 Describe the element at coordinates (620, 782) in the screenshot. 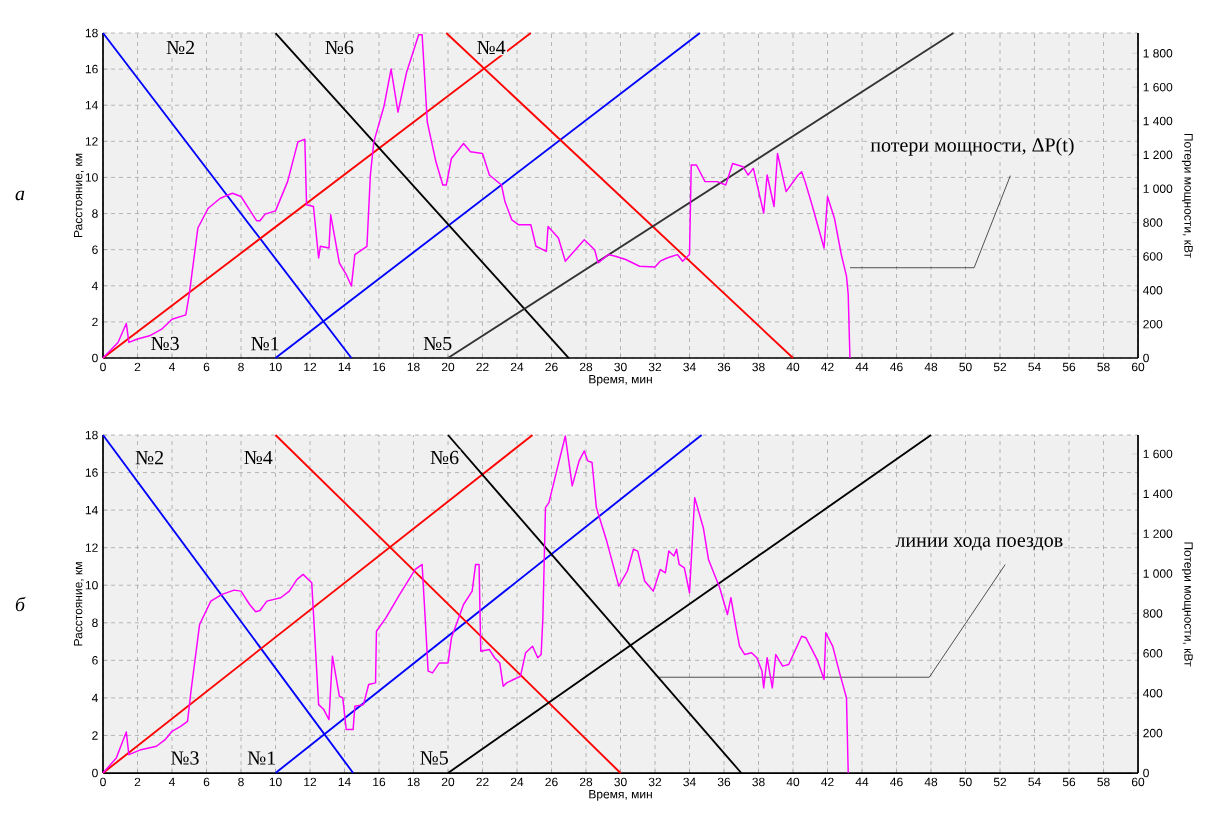

I see `x-tick-label: 30` at that location.